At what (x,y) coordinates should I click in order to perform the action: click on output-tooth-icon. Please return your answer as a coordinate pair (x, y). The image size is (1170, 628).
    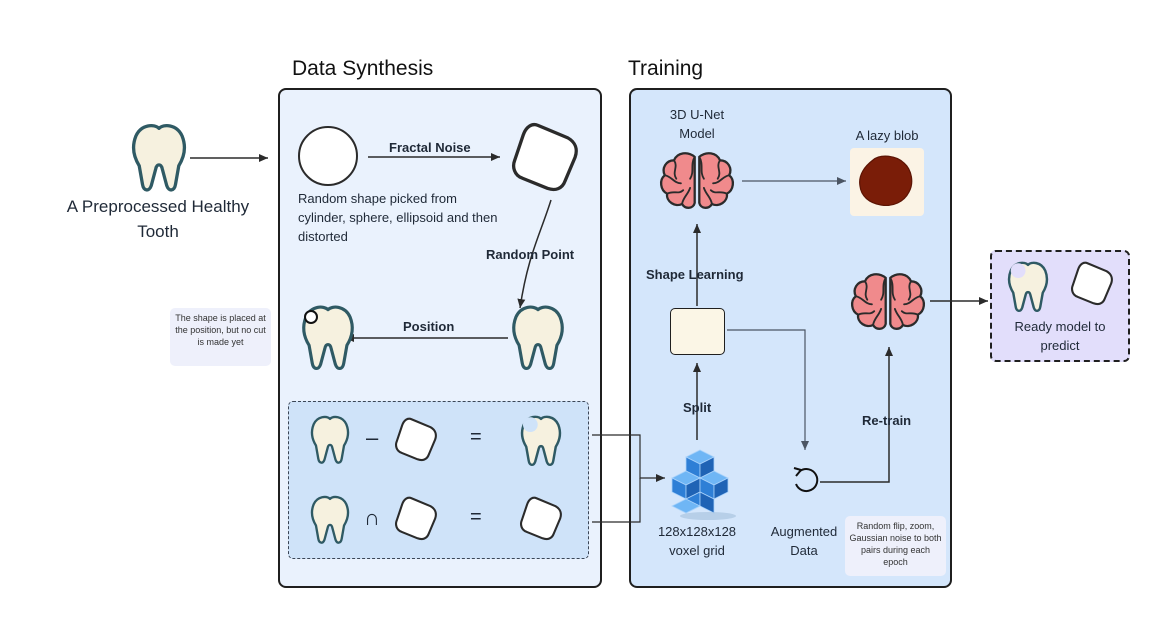
    Looking at the image, I should click on (1028, 287).